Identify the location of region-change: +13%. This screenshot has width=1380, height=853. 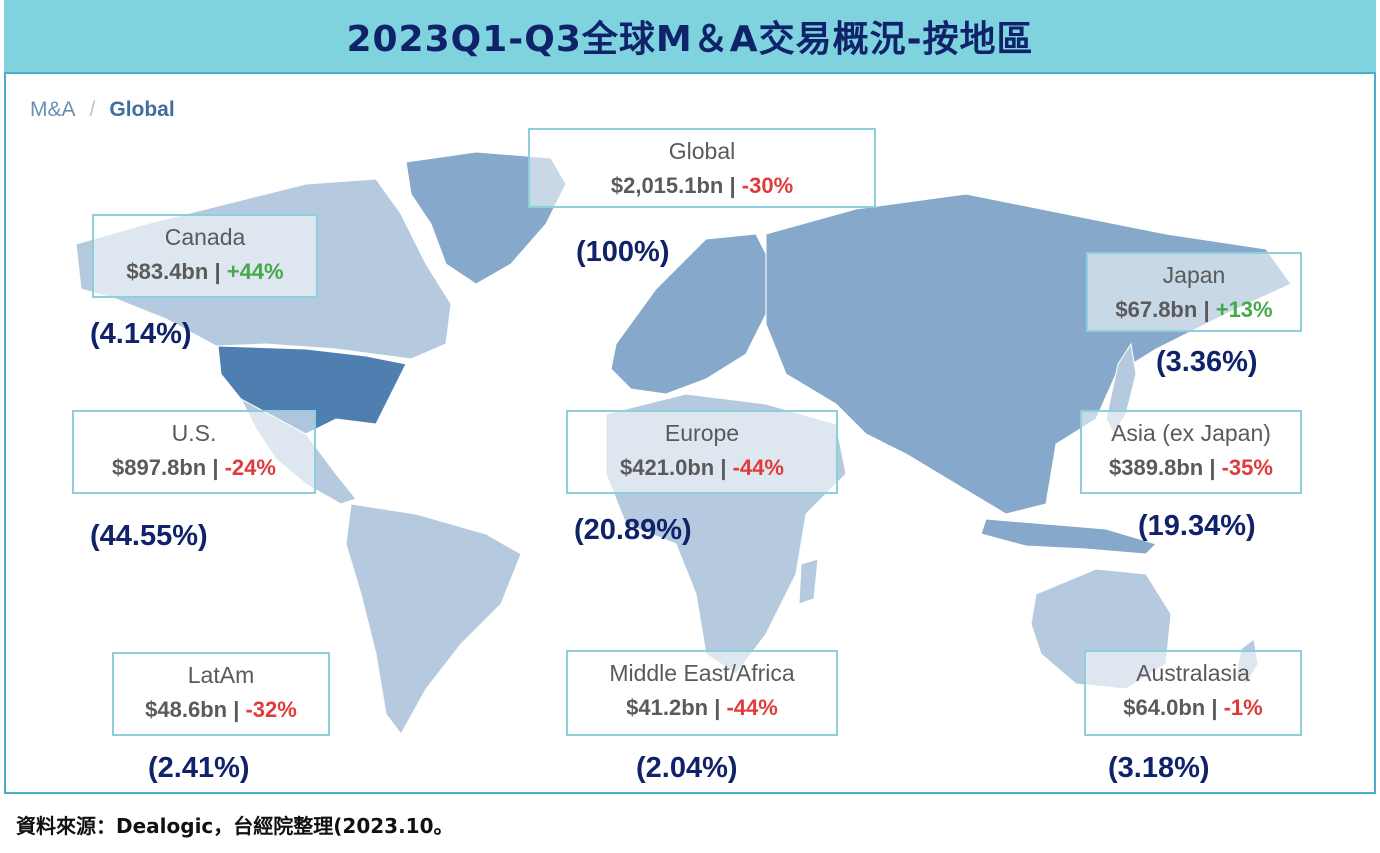
(1244, 309).